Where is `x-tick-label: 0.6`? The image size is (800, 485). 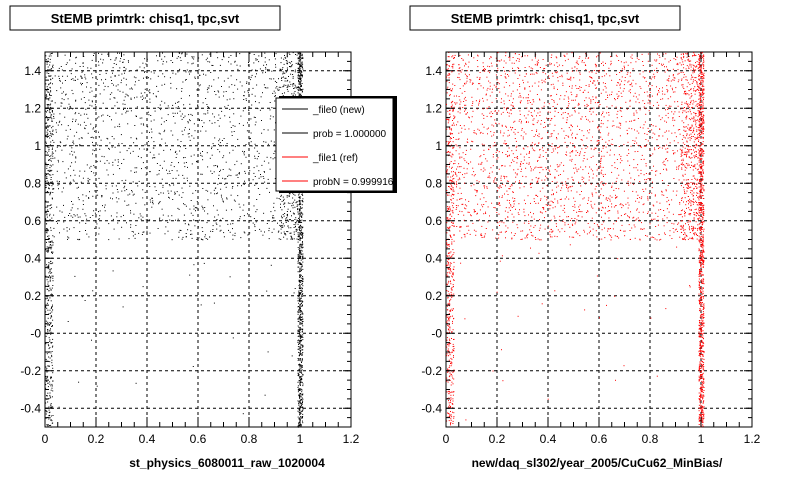 x-tick-label: 0.6 is located at coordinates (198, 439).